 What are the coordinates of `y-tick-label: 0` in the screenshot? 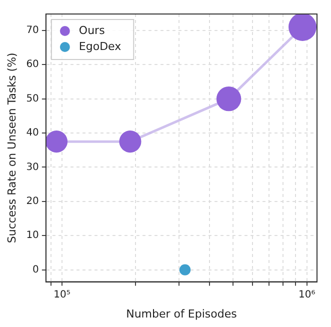 It's located at (35, 270).